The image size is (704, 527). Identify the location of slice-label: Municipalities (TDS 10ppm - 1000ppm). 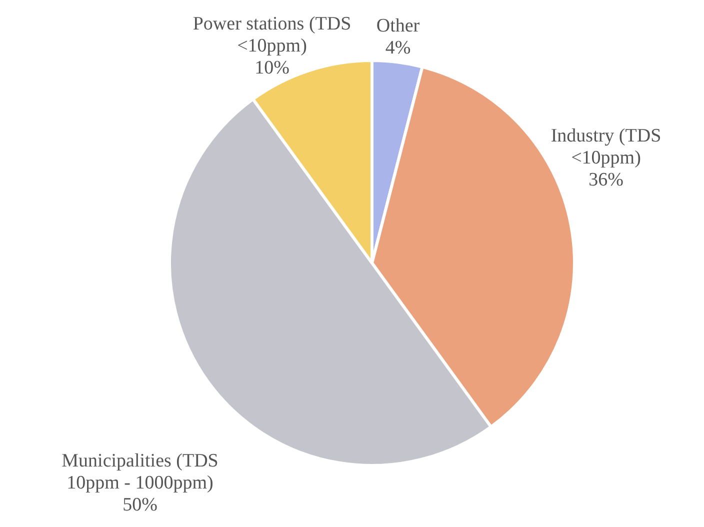
(140, 472).